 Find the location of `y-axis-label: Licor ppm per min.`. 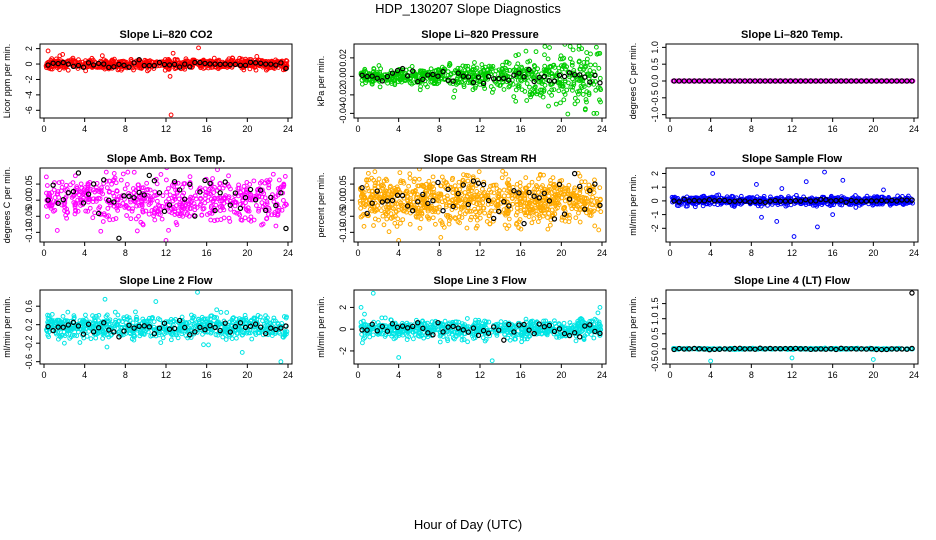

y-axis-label: Licor ppm per min. is located at coordinates (7, 81).